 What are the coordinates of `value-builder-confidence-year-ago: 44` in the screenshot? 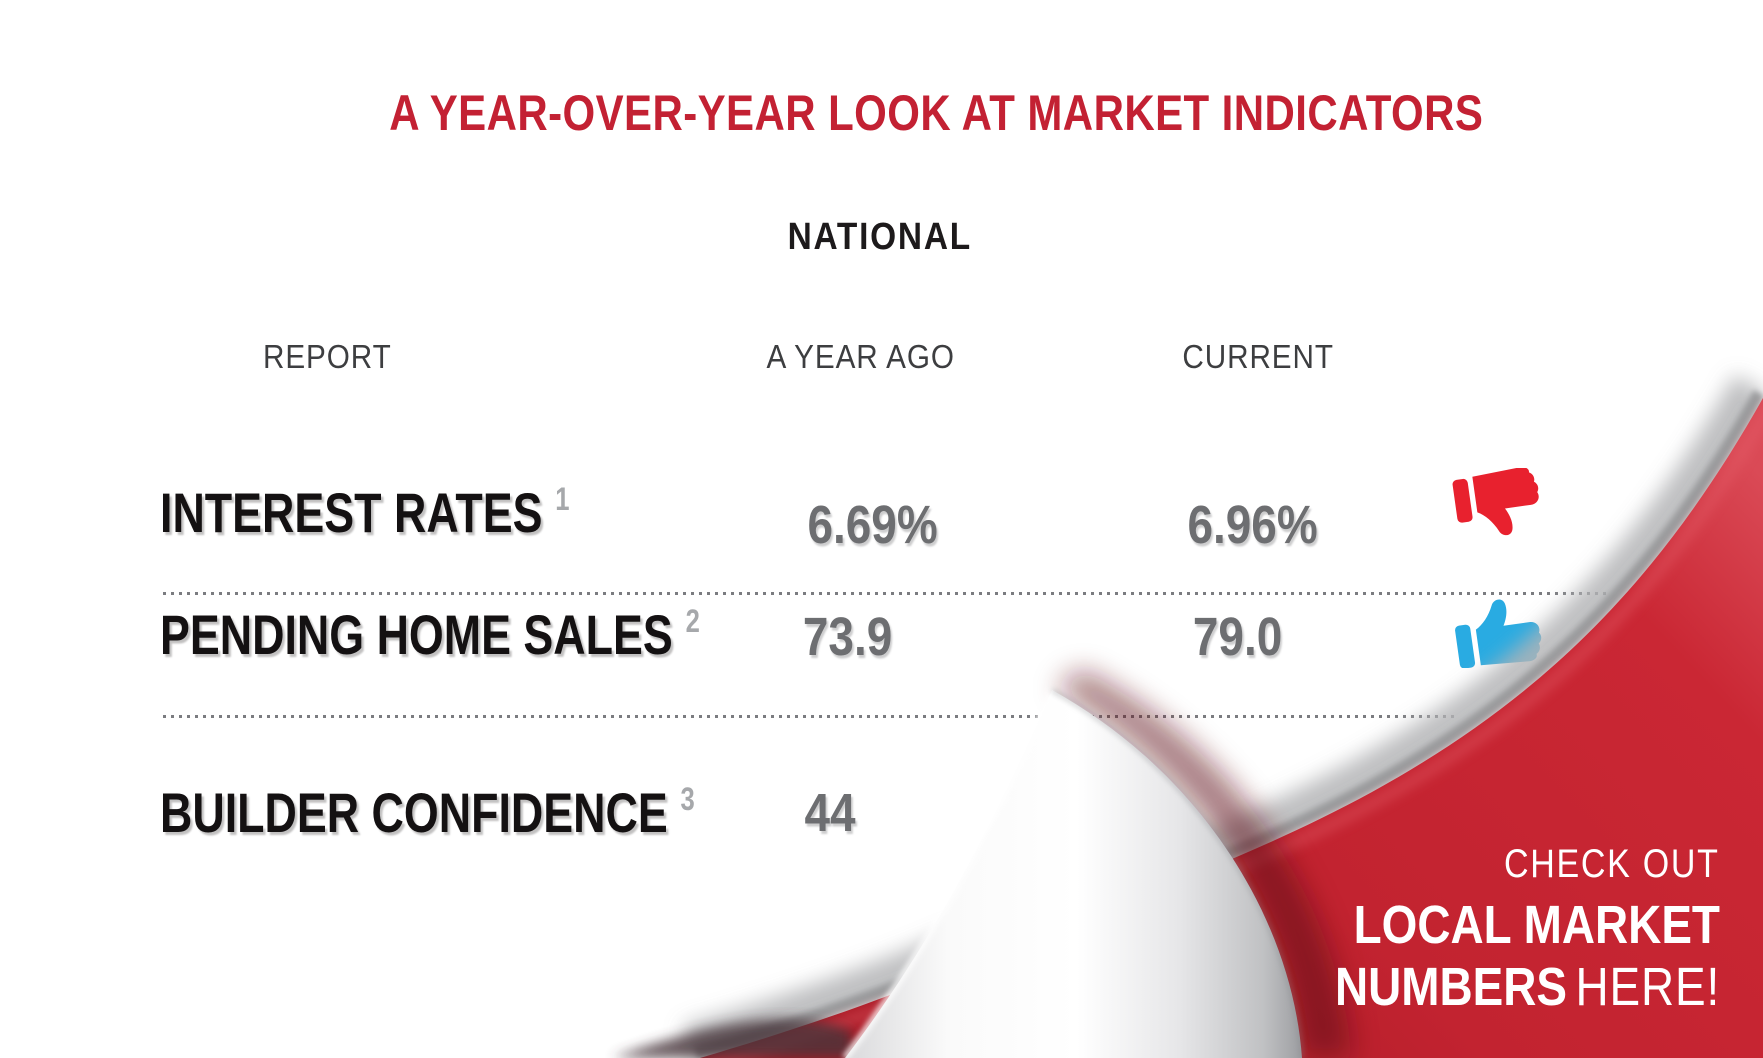 It's located at (830, 813).